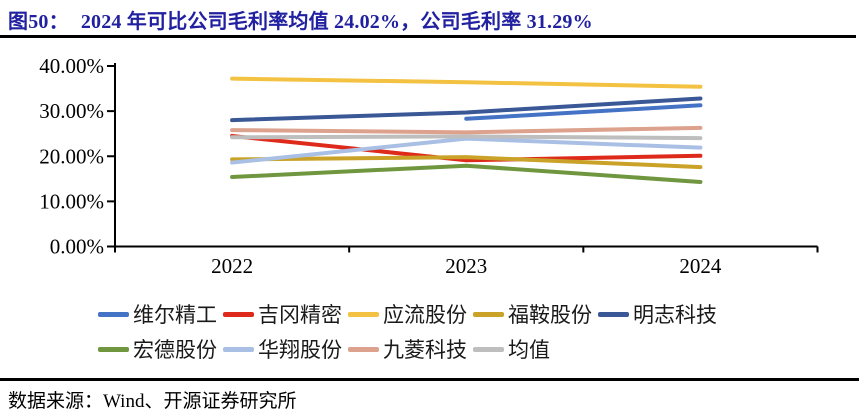  What do you see at coordinates (71, 156) in the screenshot?
I see `y-tick-label: 20.00%` at bounding box center [71, 156].